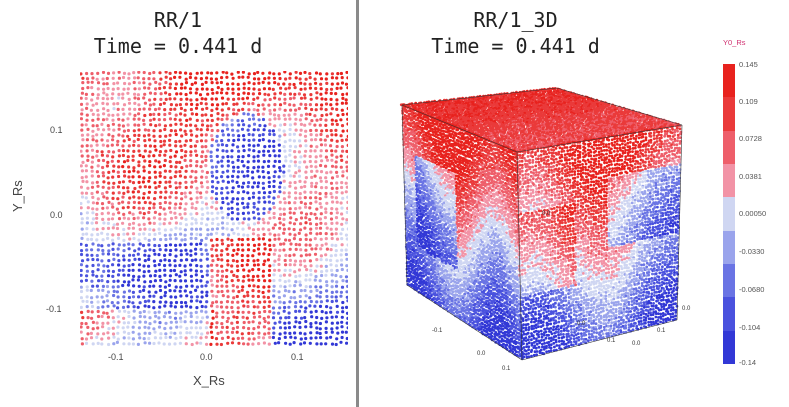 This screenshot has height=407, width=789. I want to click on left-time-label: Time = 0.441 d, so click(178, 46).